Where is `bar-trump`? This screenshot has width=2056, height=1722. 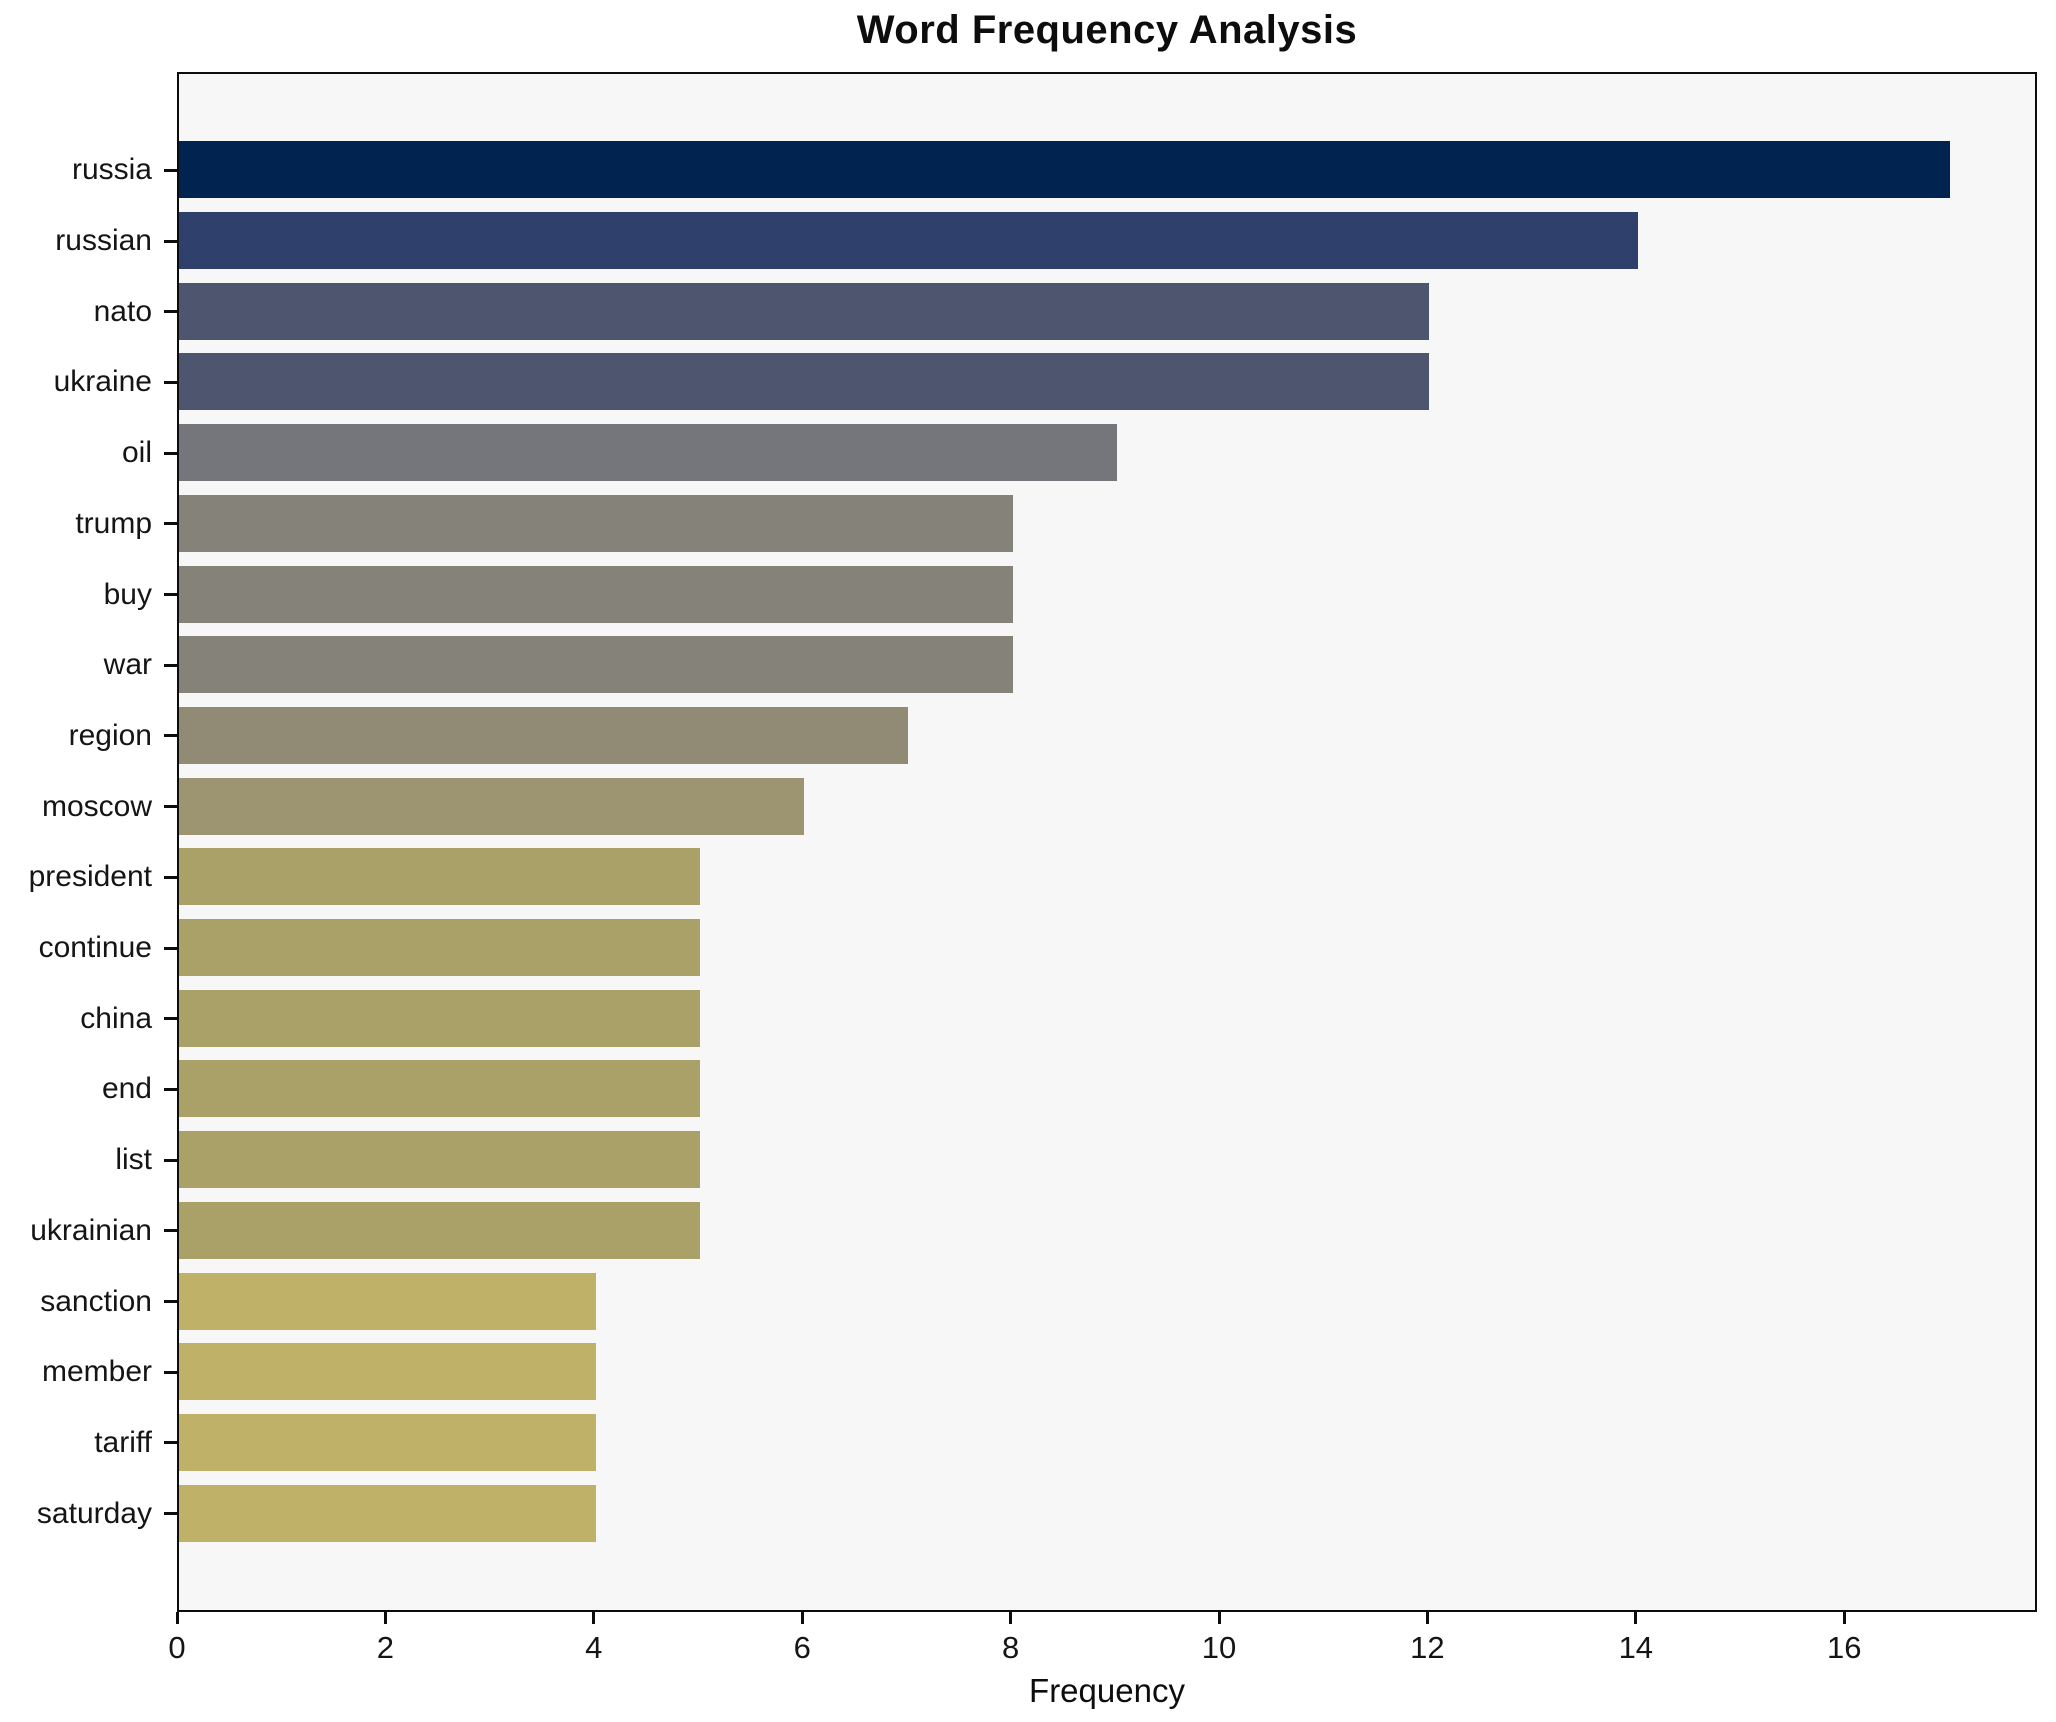
bar-trump is located at coordinates (596, 523).